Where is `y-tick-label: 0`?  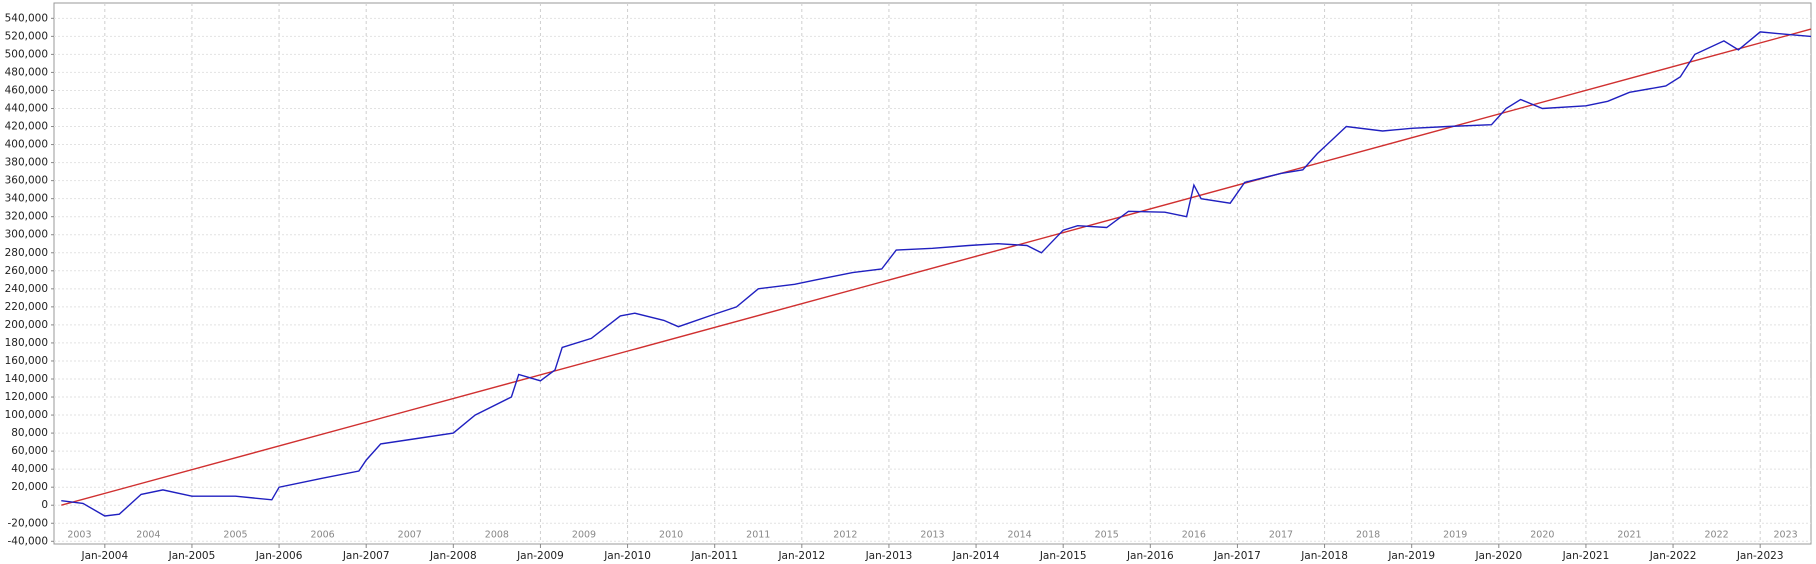 y-tick-label: 0 is located at coordinates (44, 505).